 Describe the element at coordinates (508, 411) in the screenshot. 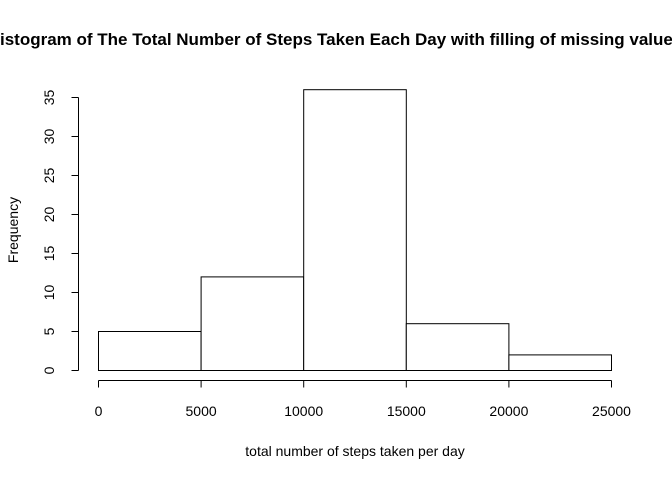

I see `x-tick-label-4: 20000` at that location.